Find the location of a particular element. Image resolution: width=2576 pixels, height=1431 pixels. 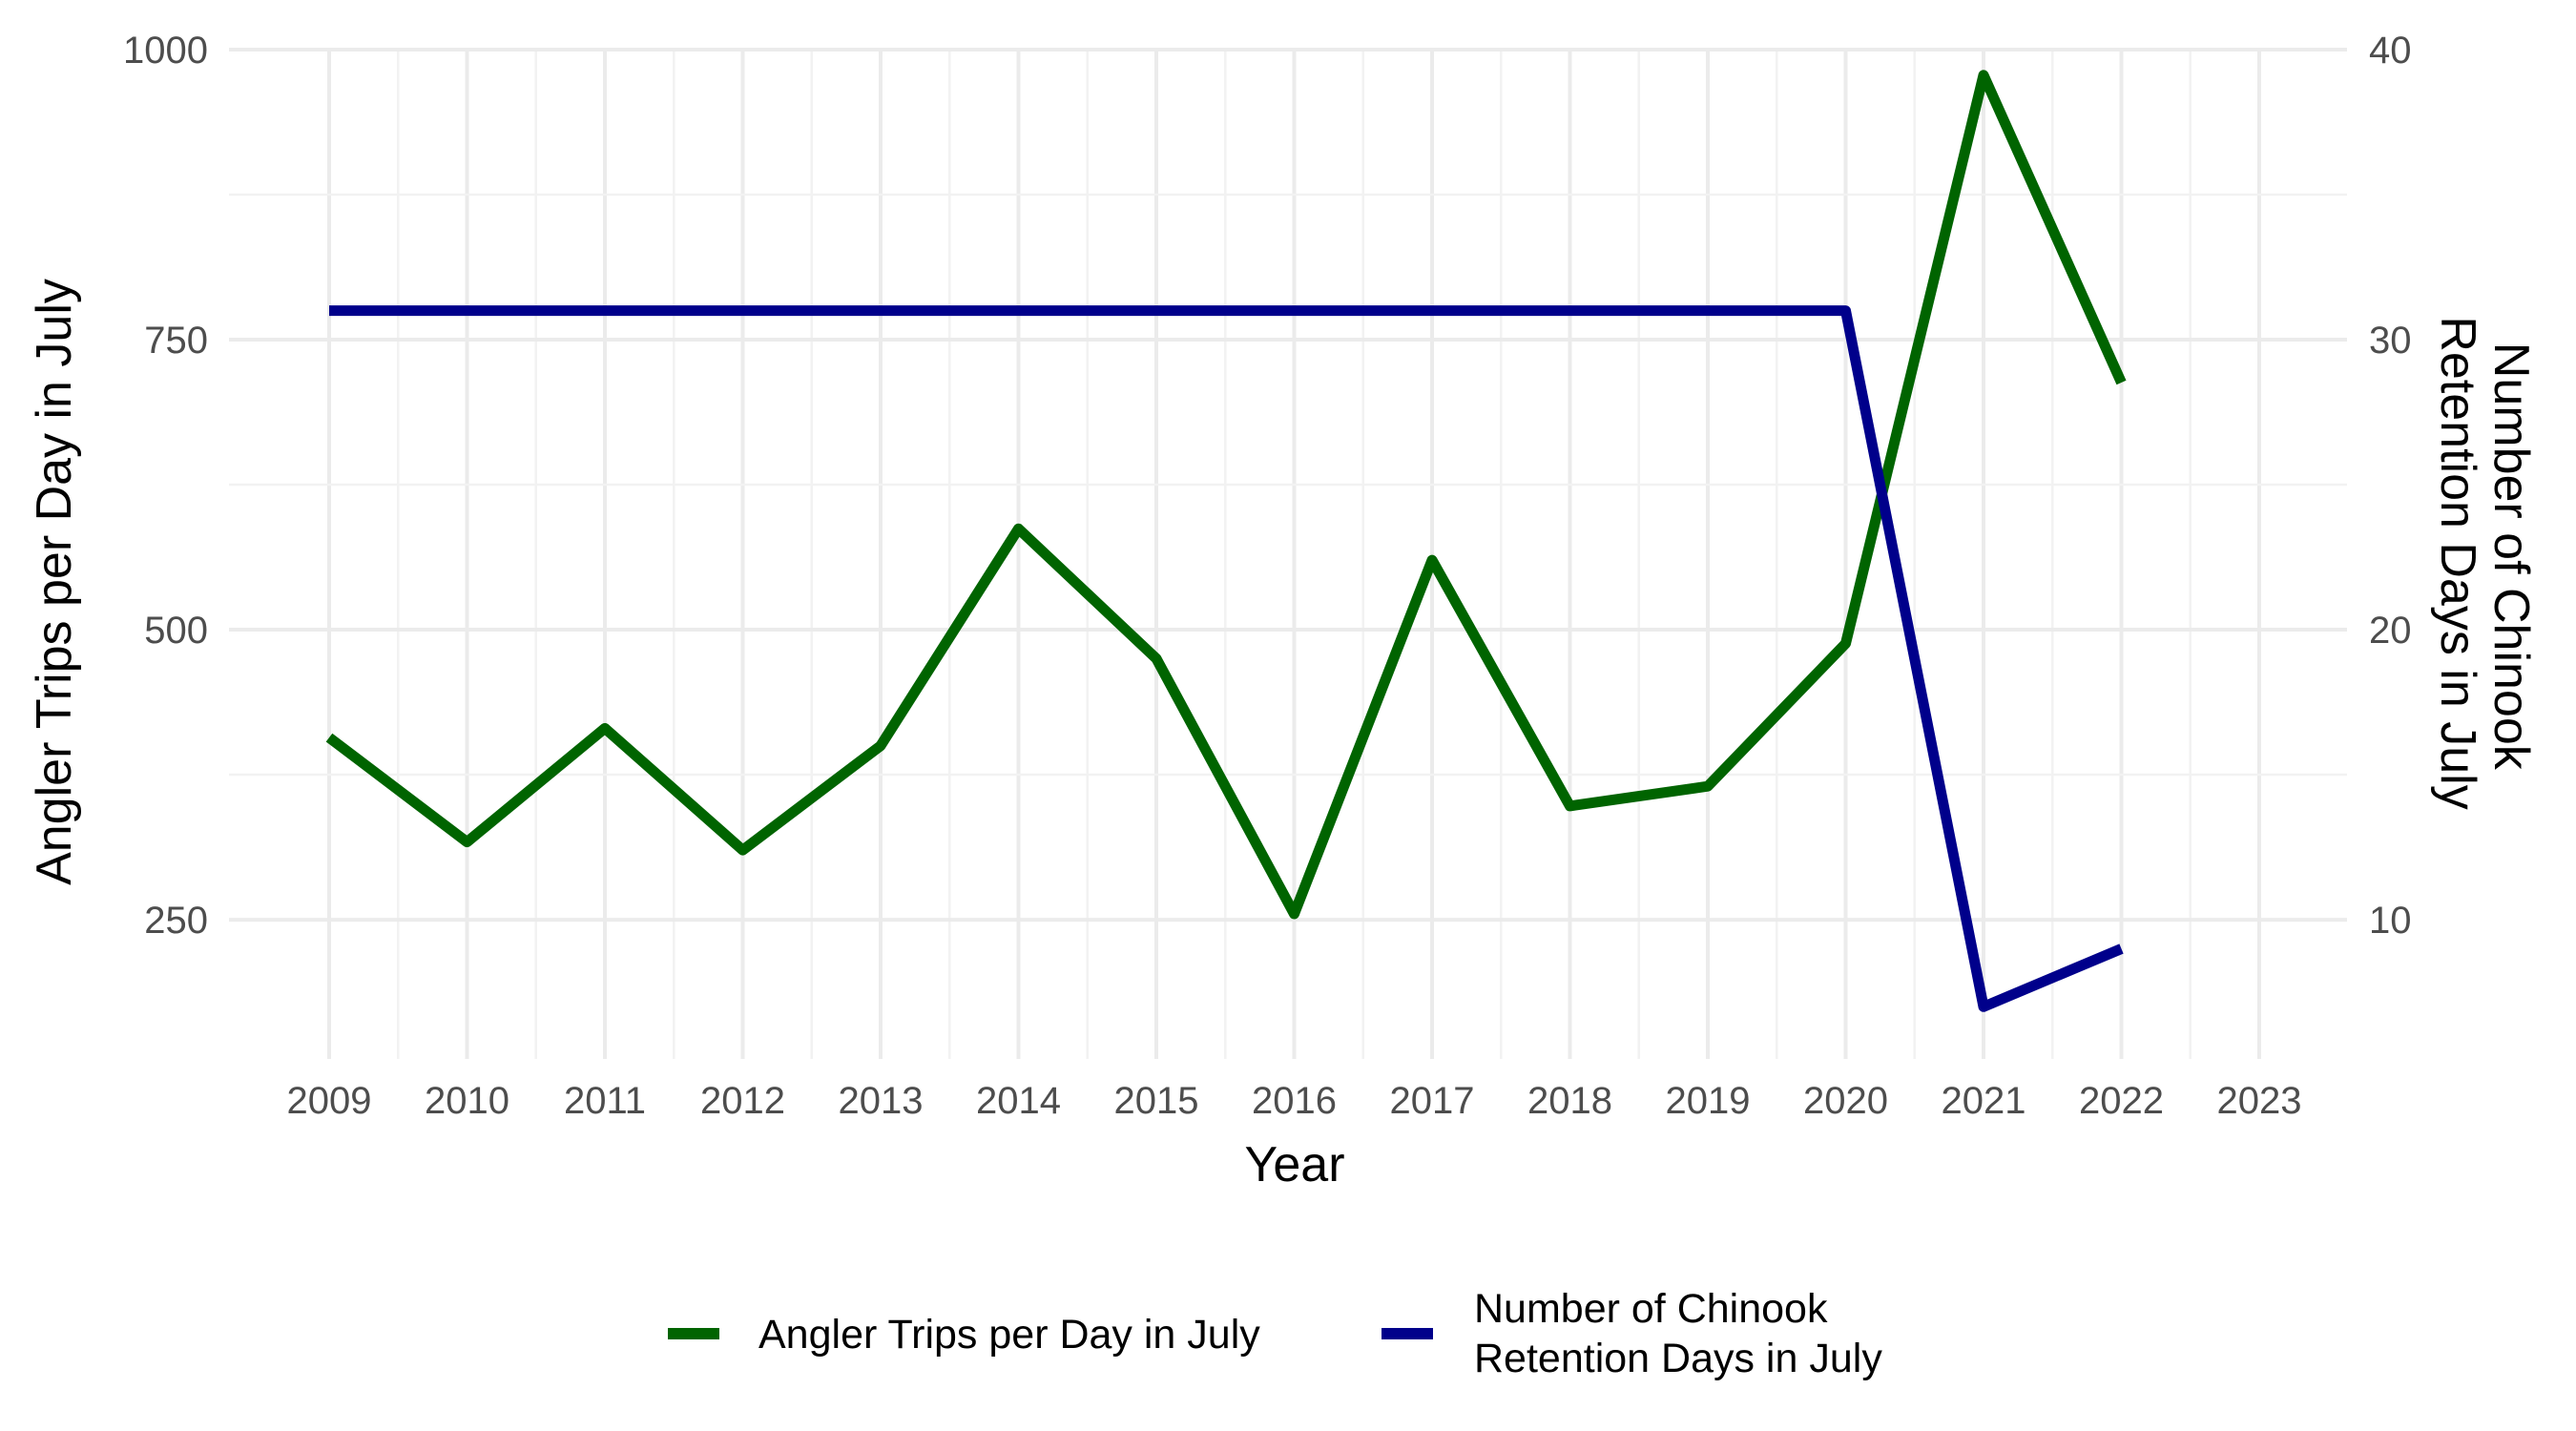

x-tick-label: 2021 is located at coordinates (1984, 1101).